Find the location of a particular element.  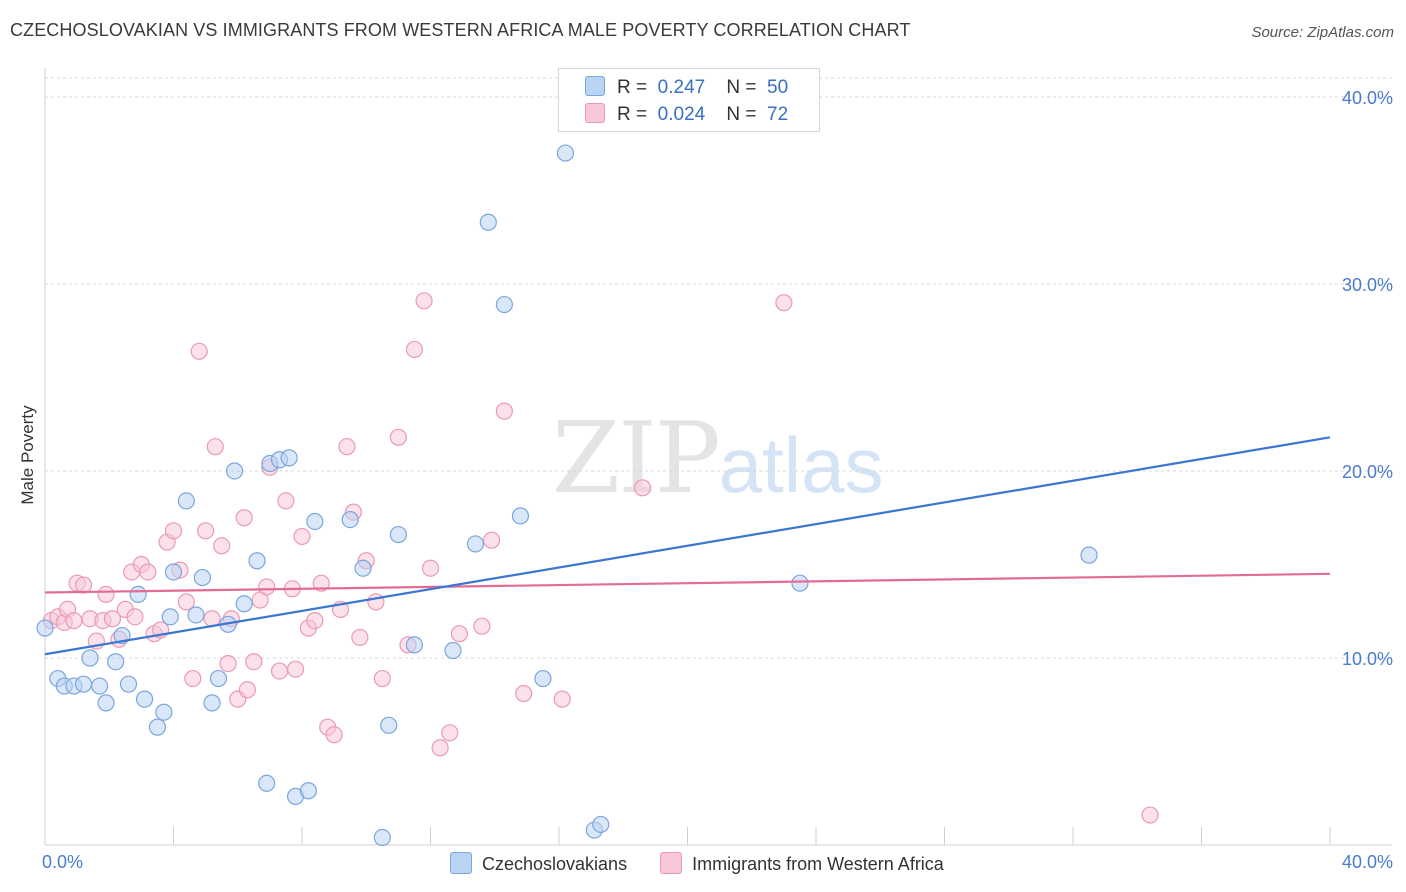

x-tick-label-min: 0.0% is located at coordinates (63, 862).